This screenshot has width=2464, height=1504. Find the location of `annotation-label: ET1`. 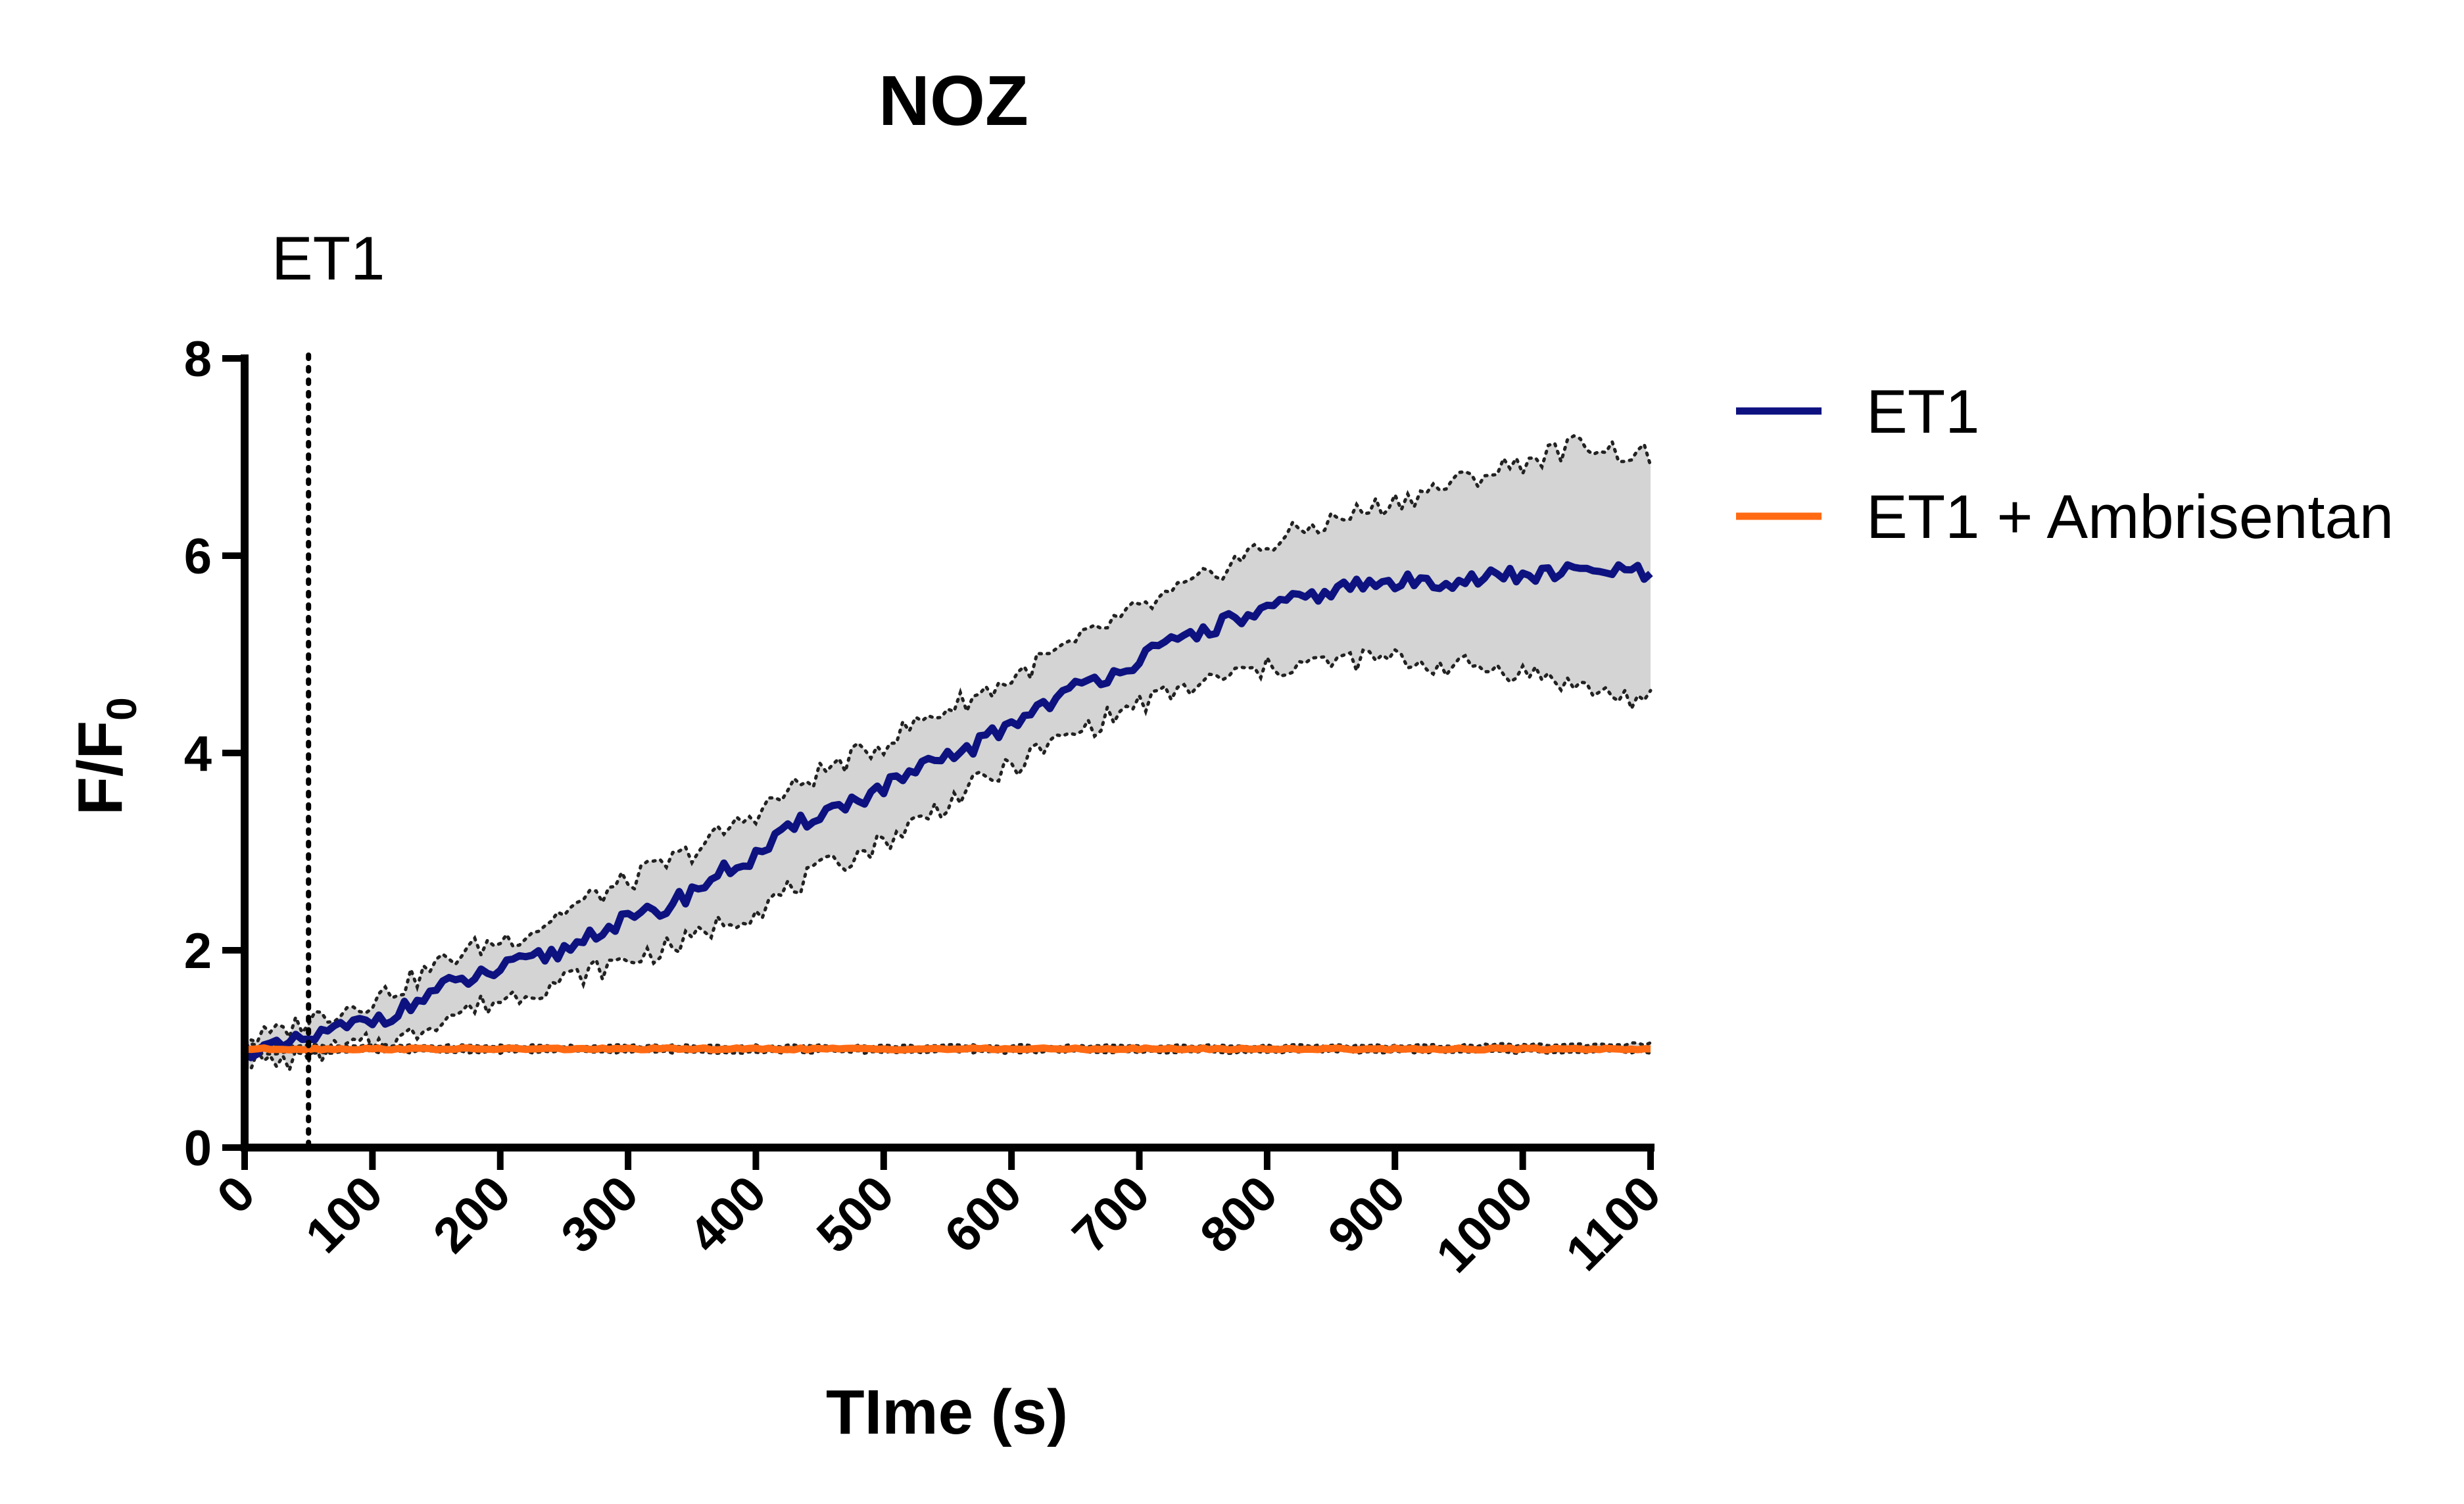

annotation-label: ET1 is located at coordinates (328, 258).